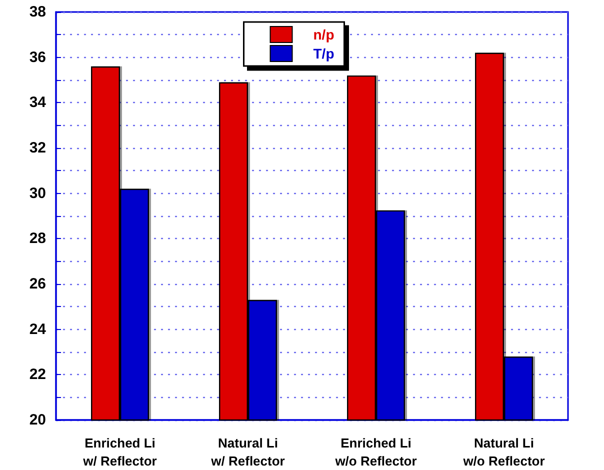 Image resolution: width=604 pixels, height=470 pixels. I want to click on y-tick-label: 20, so click(37, 420).